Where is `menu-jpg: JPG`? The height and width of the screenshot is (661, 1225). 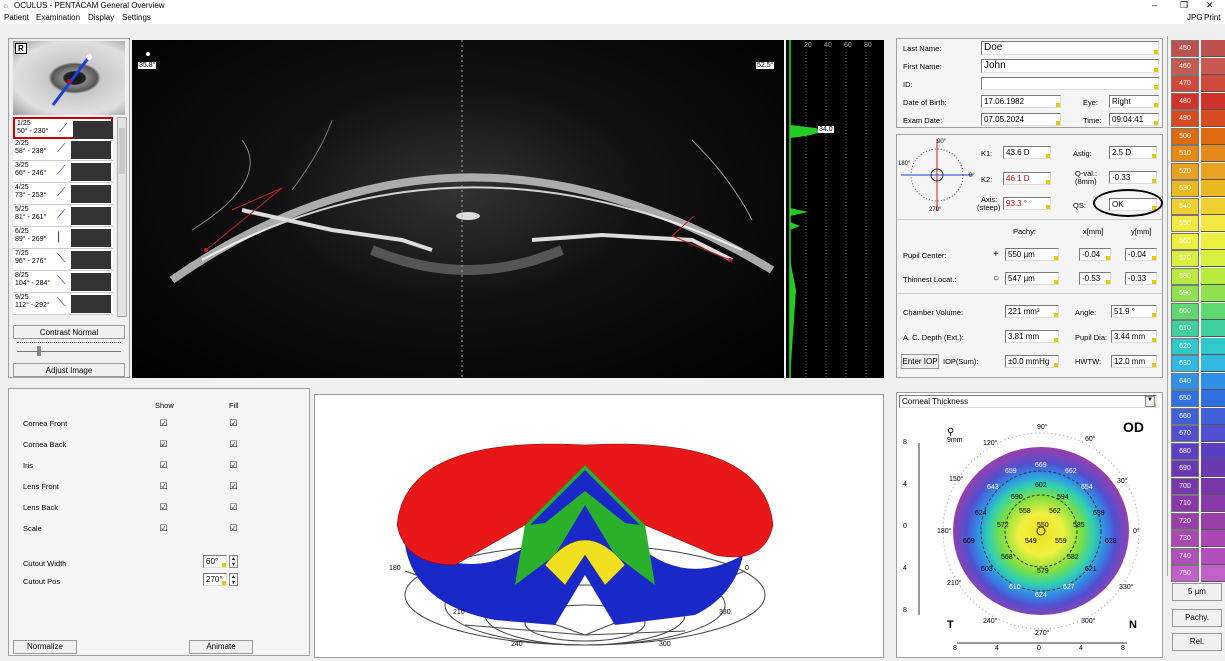
menu-jpg: JPG is located at coordinates (1195, 17).